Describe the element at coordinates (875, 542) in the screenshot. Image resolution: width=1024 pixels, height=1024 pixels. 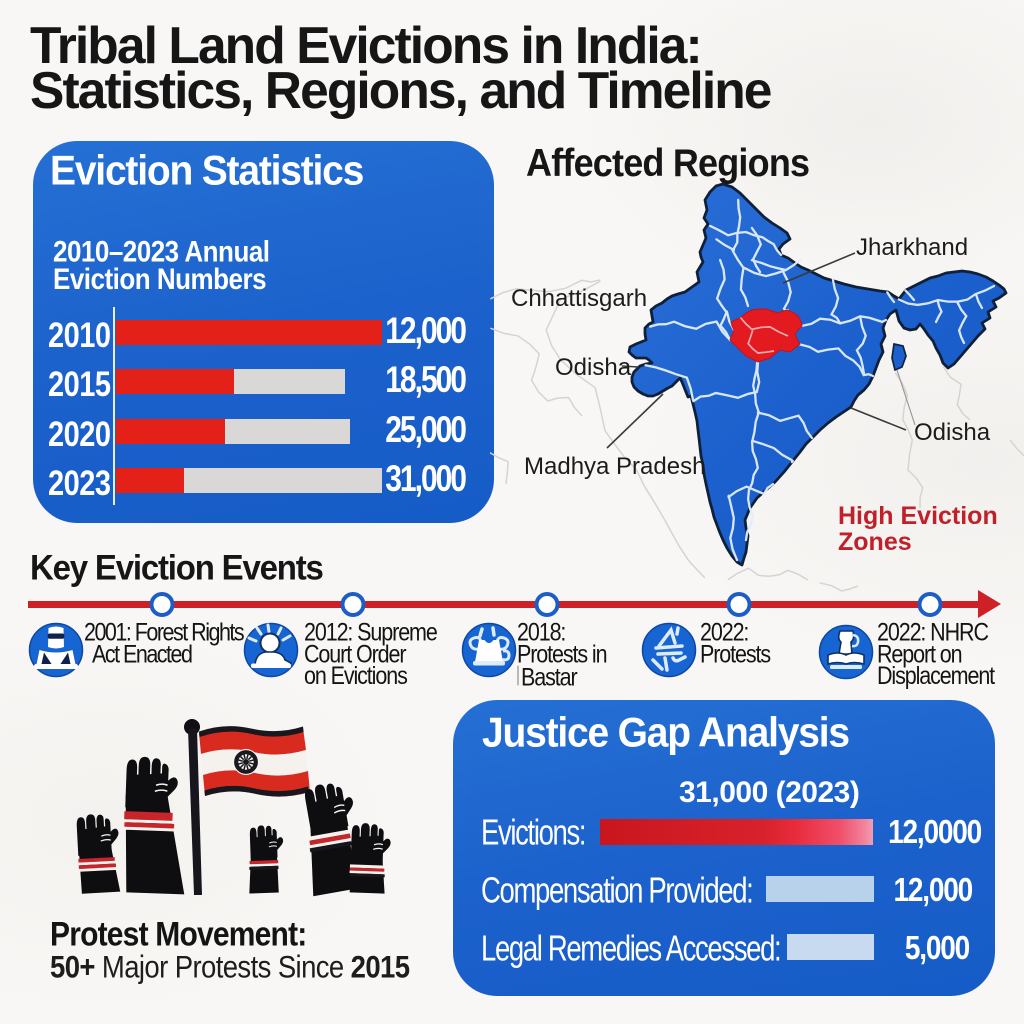
I see `svg-text: Zones` at that location.